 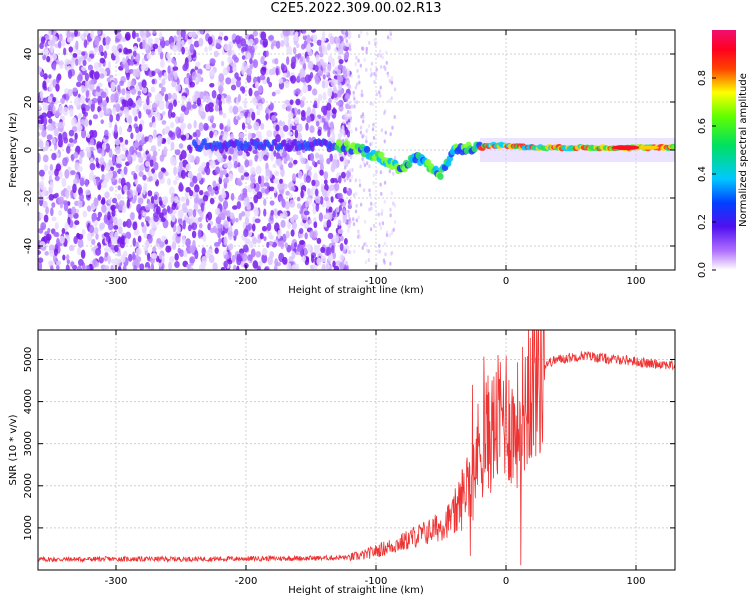 I want to click on y-tick-label: -20, so click(x=28, y=198).